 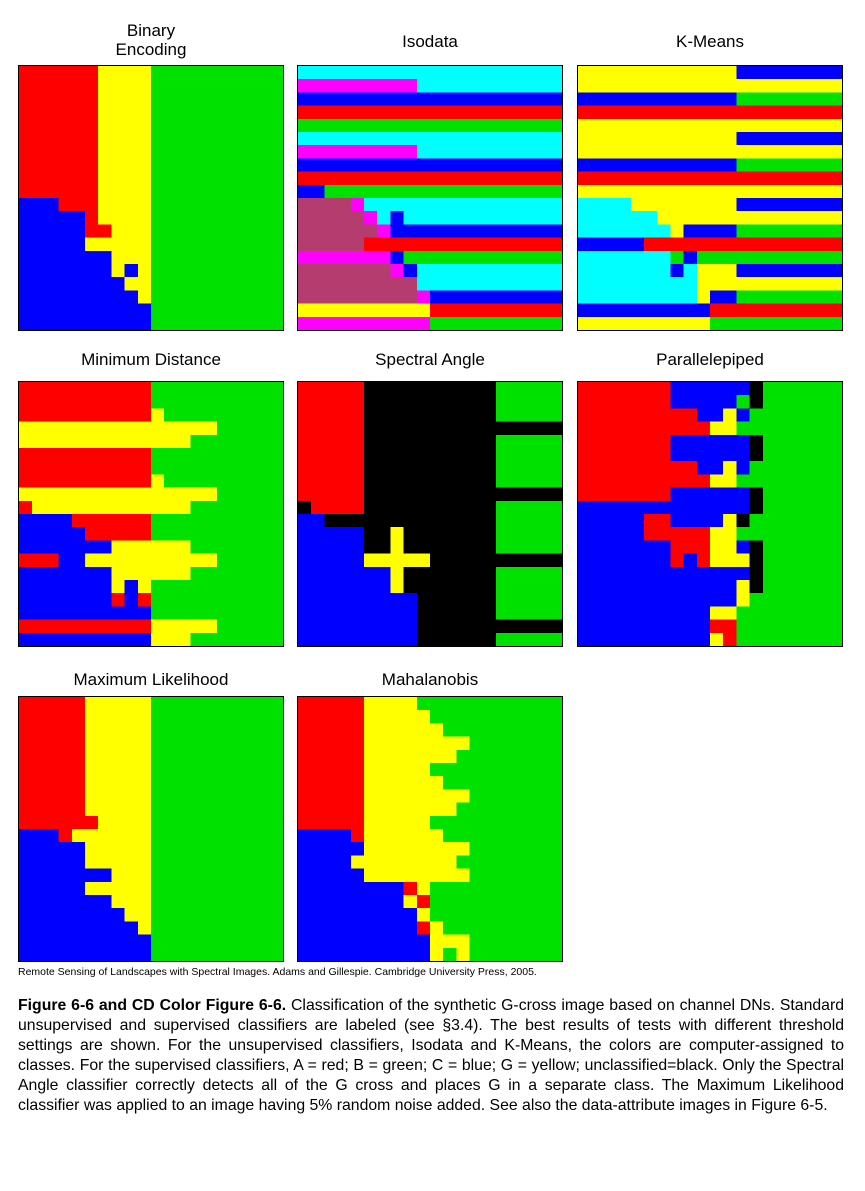 I want to click on panel-binary-encoding, so click(x=151, y=198).